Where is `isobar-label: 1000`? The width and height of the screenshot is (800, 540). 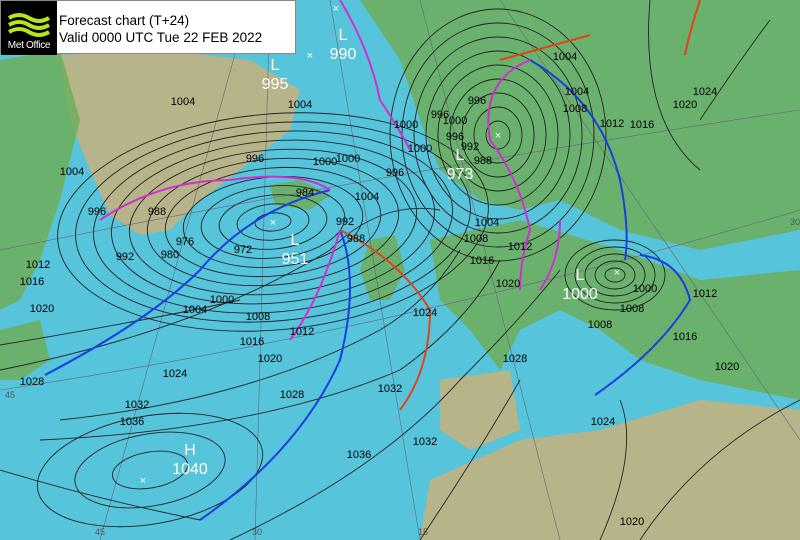
isobar-label: 1000 is located at coordinates (645, 289).